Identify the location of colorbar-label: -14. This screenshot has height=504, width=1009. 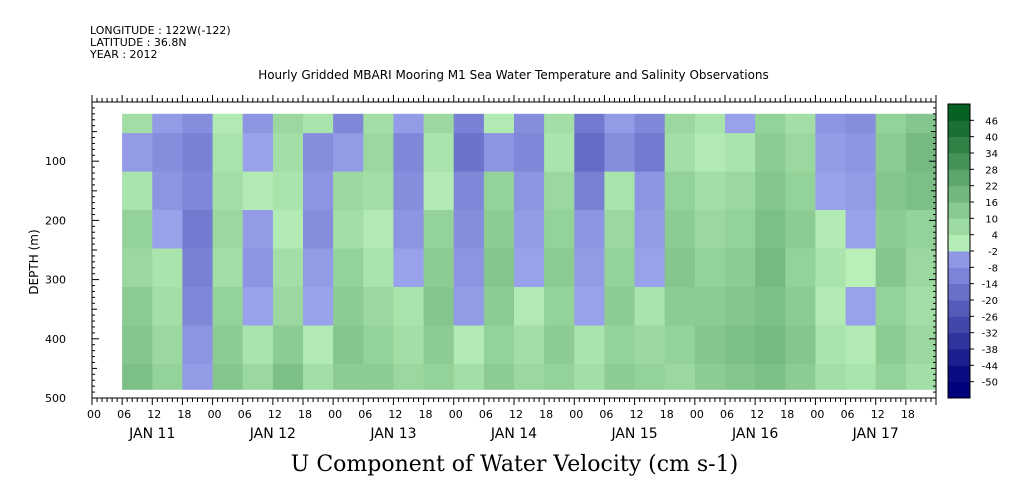
(990, 285).